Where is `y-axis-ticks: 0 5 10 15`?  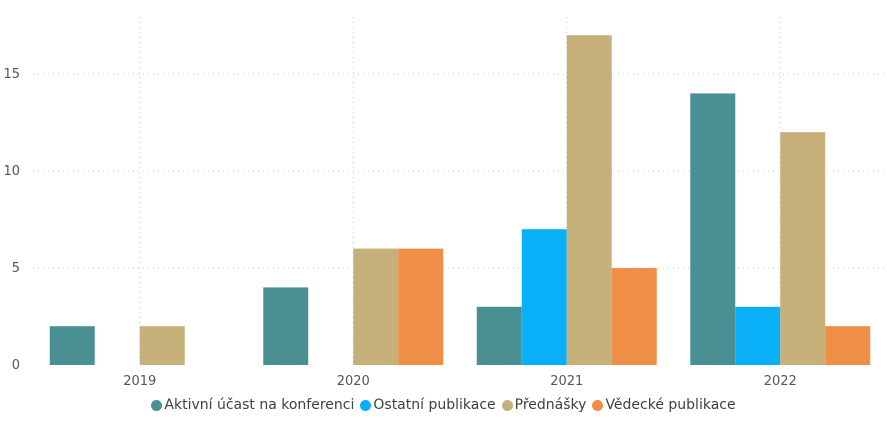 y-axis-ticks: 0 5 10 15 is located at coordinates (11, 220).